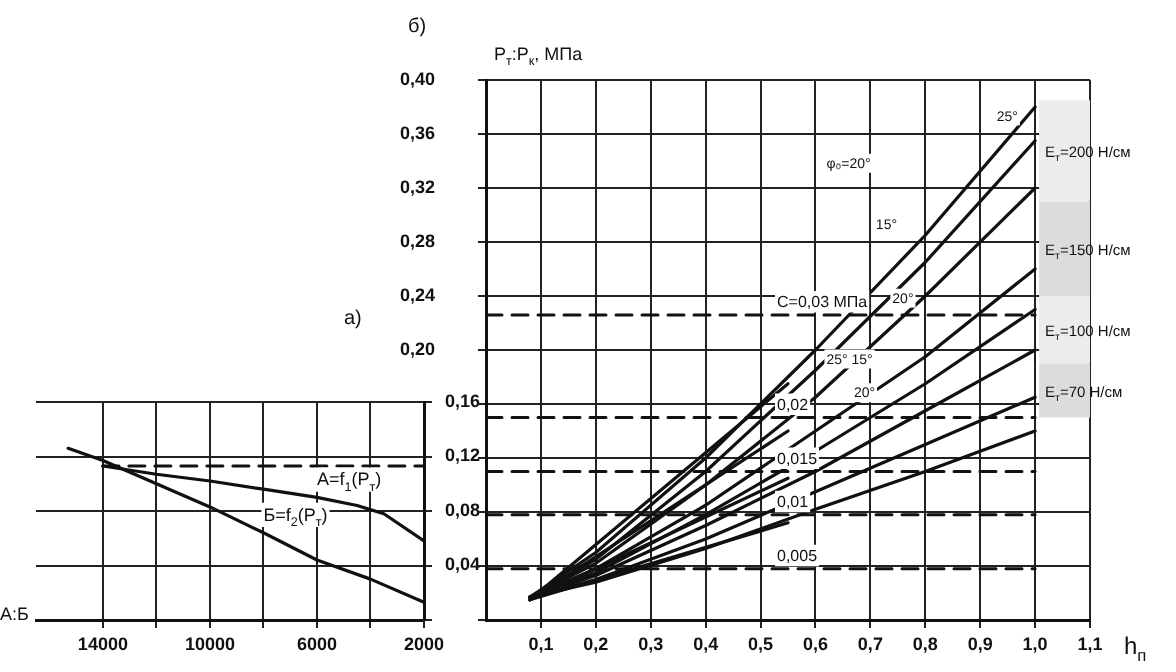 This screenshot has height=672, width=1176. I want to click on y-tick-label: 0,28, so click(418, 240).